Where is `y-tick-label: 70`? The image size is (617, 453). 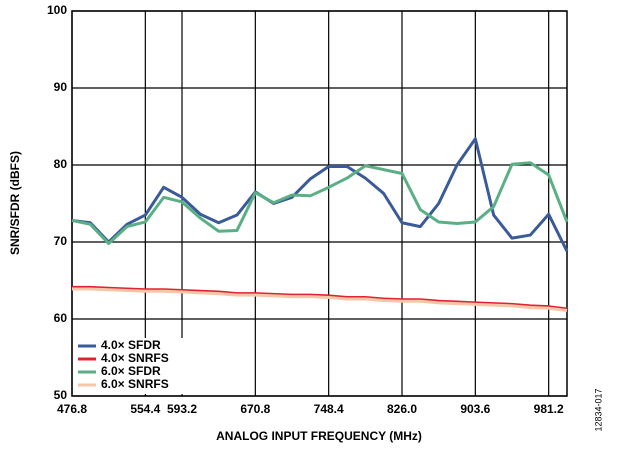
y-tick-label: 70 is located at coordinates (61, 241).